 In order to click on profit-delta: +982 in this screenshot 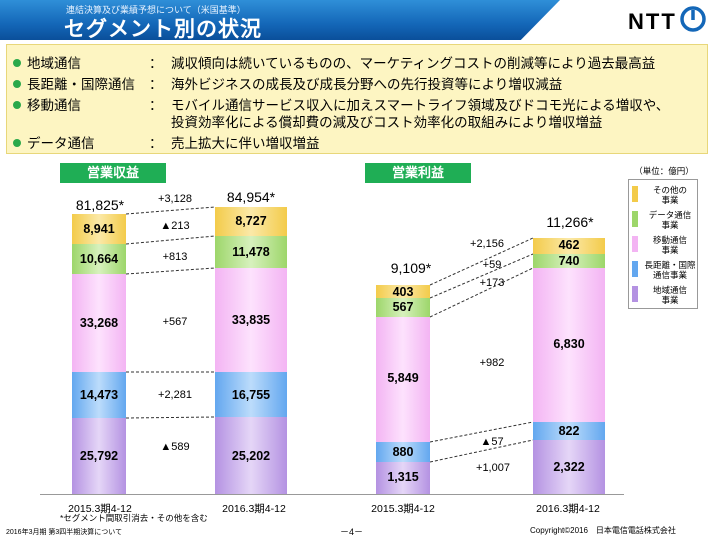, I will do `click(492, 363)`.